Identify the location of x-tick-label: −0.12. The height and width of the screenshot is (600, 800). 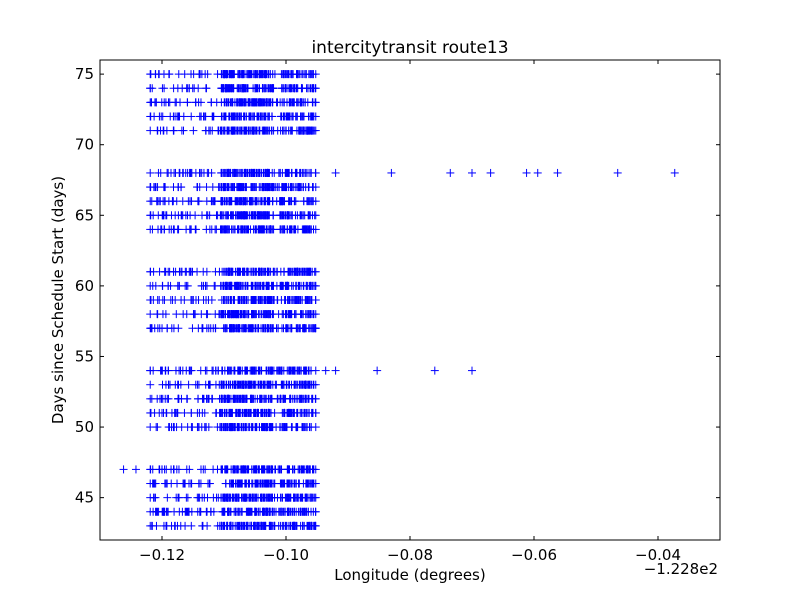
(162, 555).